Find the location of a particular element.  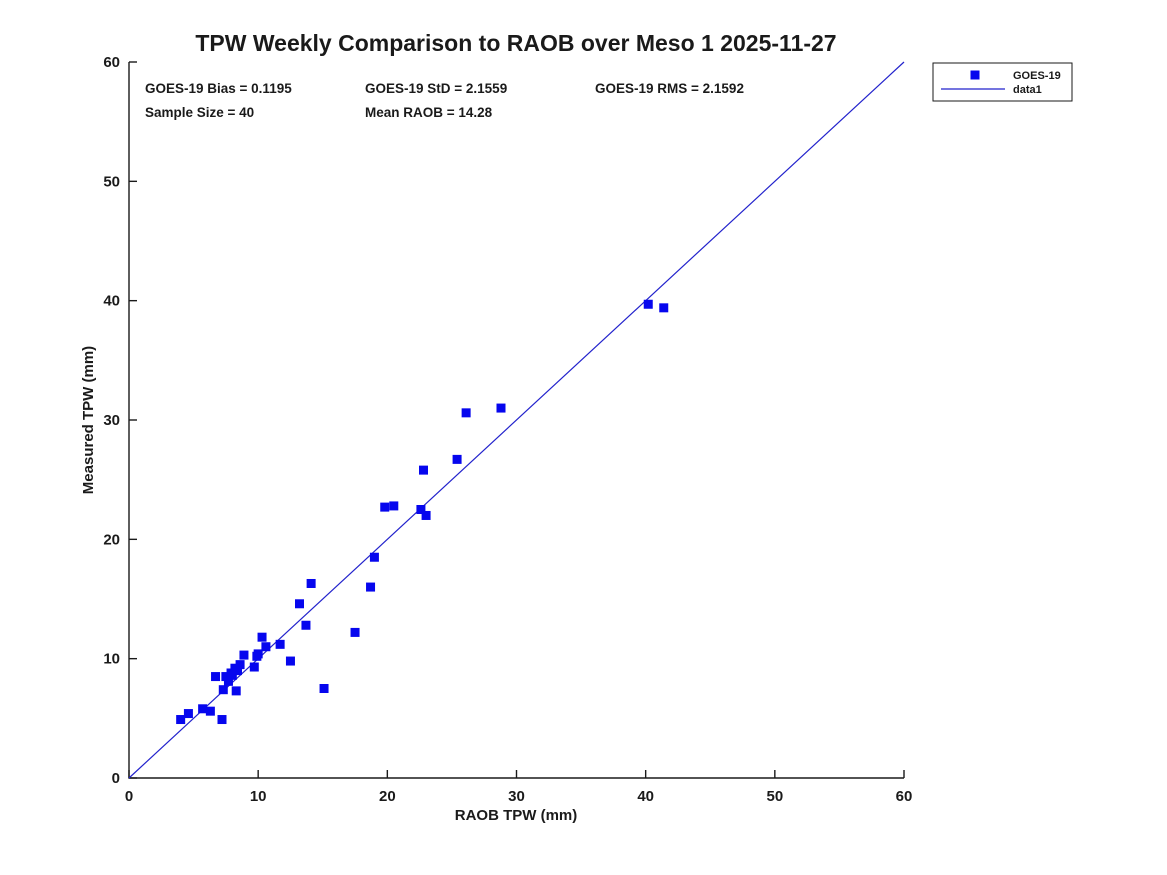

stat-rms: GOES-19 RMS = 2.1592 is located at coordinates (669, 88).